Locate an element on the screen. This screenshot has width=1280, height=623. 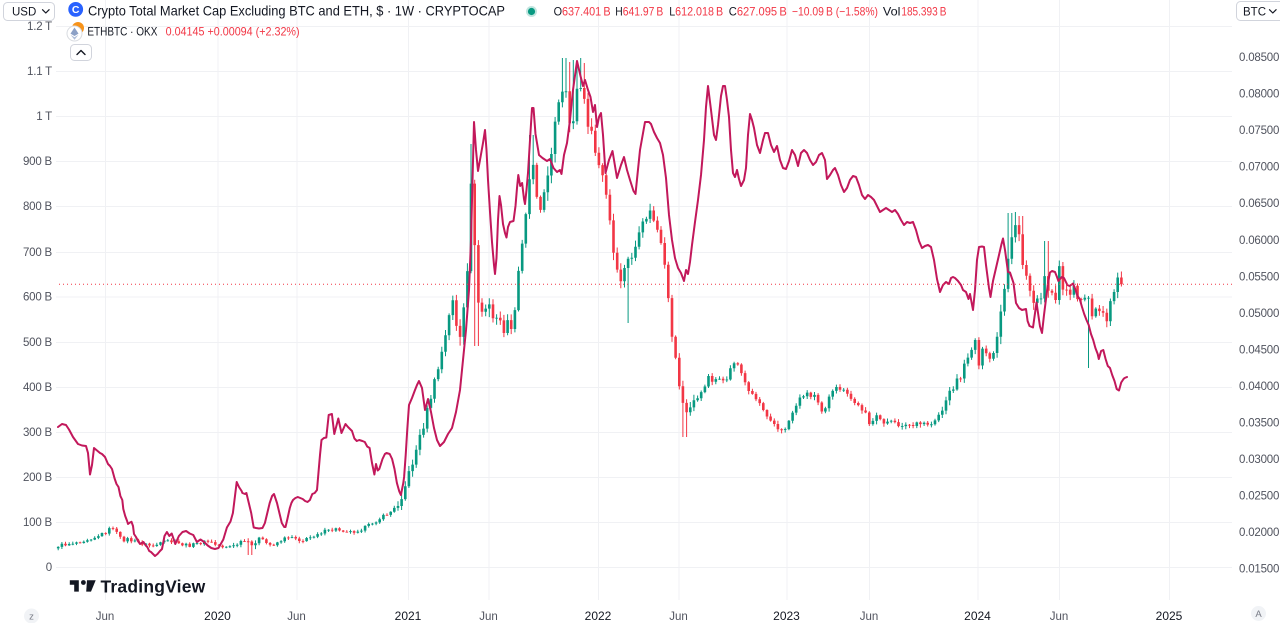
svg-text: H641.97 B is located at coordinates (639, 12).